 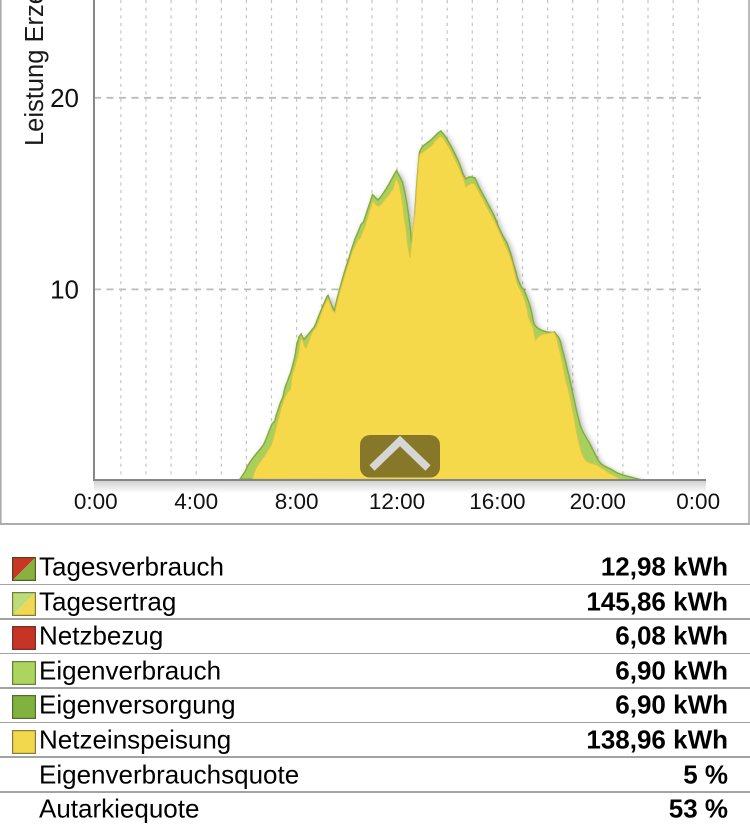 What do you see at coordinates (64, 289) in the screenshot?
I see `svg-text: 10` at bounding box center [64, 289].